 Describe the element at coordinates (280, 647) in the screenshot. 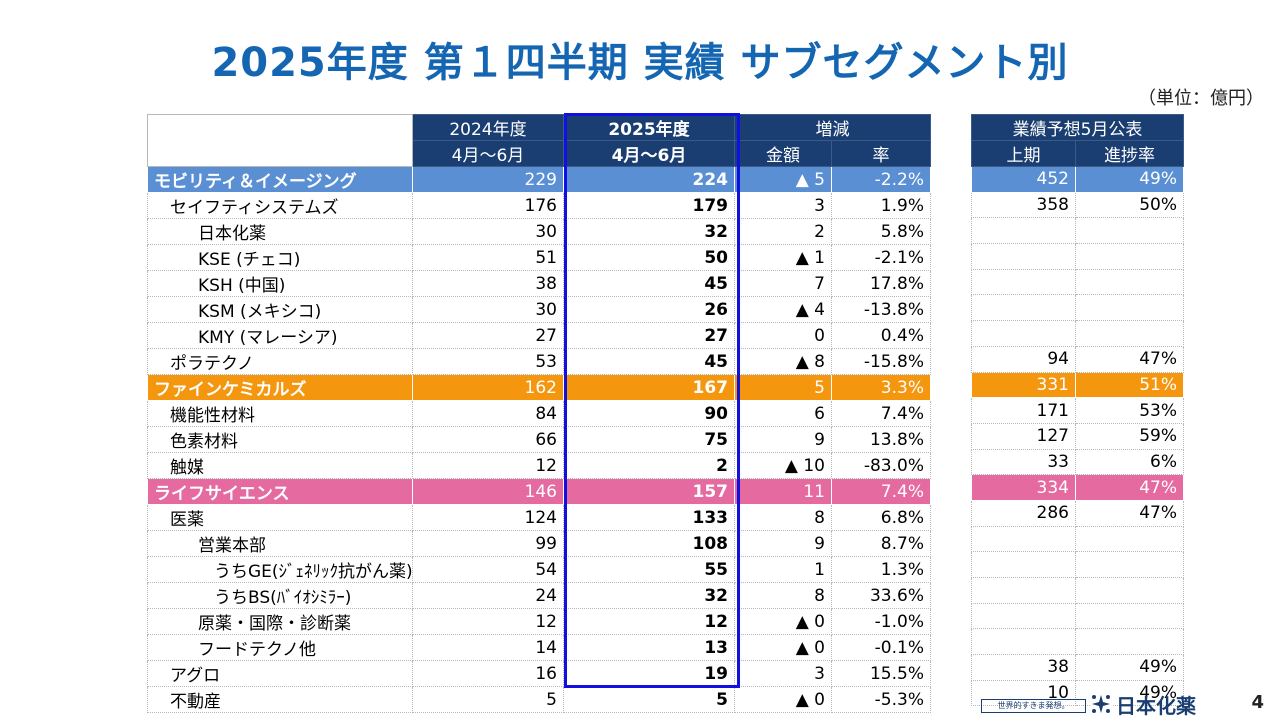

I see `row-name: フードテクノ他` at that location.